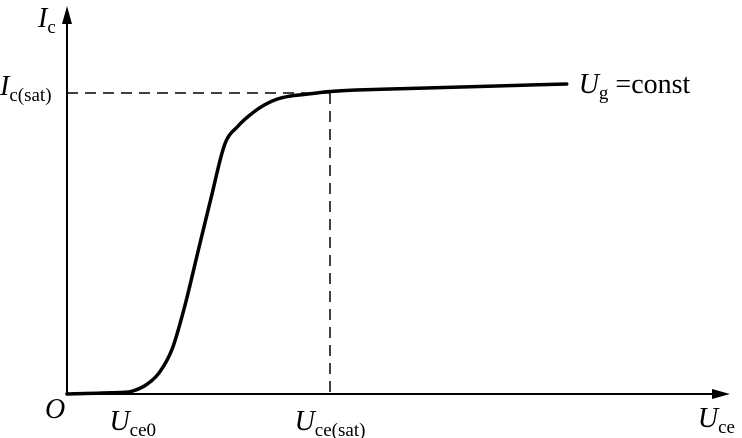  What do you see at coordinates (5, 86) in the screenshot?
I see `y-tick-label-main: I` at bounding box center [5, 86].